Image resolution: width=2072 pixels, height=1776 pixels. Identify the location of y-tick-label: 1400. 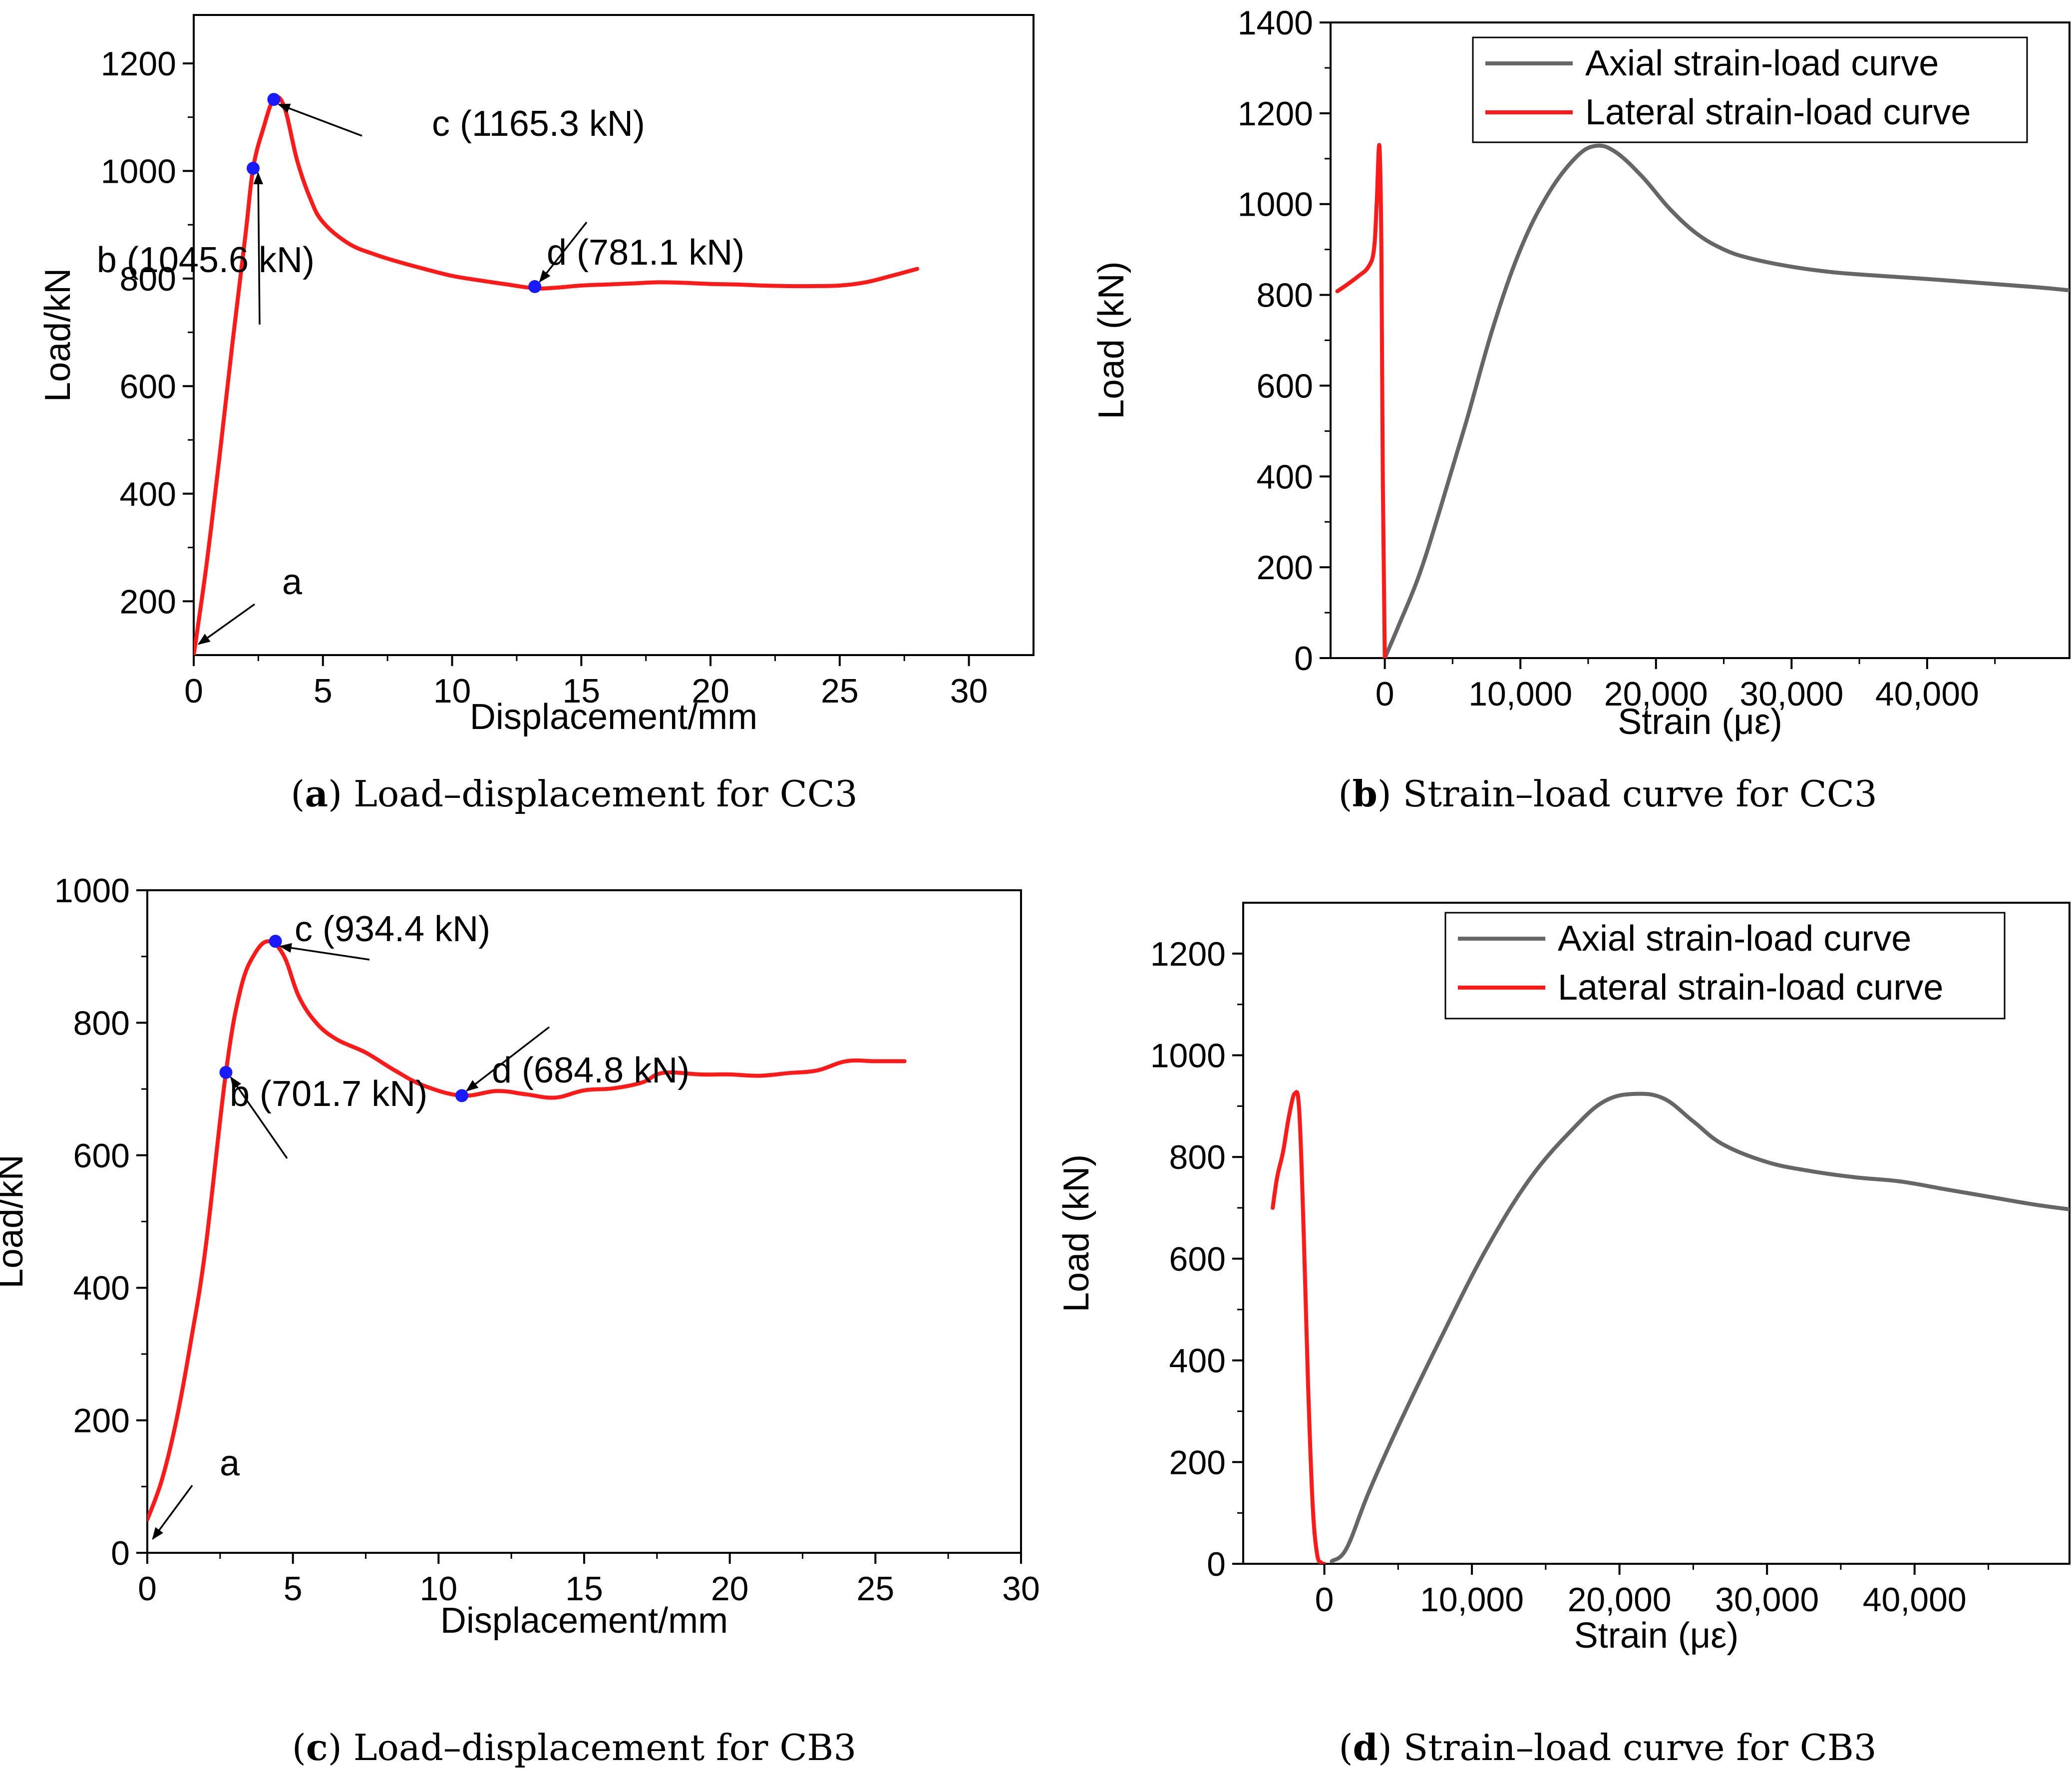
(1275, 23).